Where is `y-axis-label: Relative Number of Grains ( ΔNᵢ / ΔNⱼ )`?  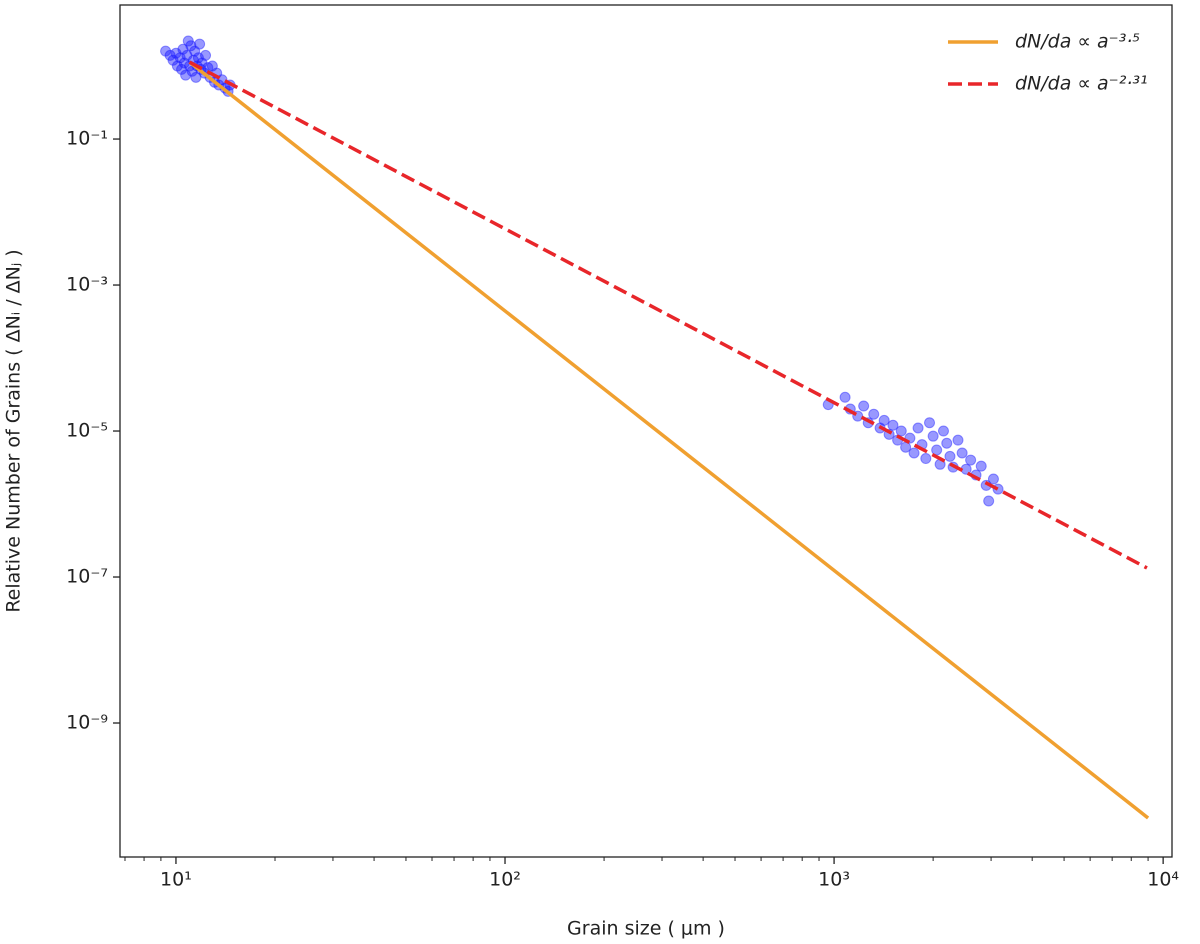 y-axis-label: Relative Number of Grains ( ΔNᵢ / ΔNⱼ ) is located at coordinates (14, 430).